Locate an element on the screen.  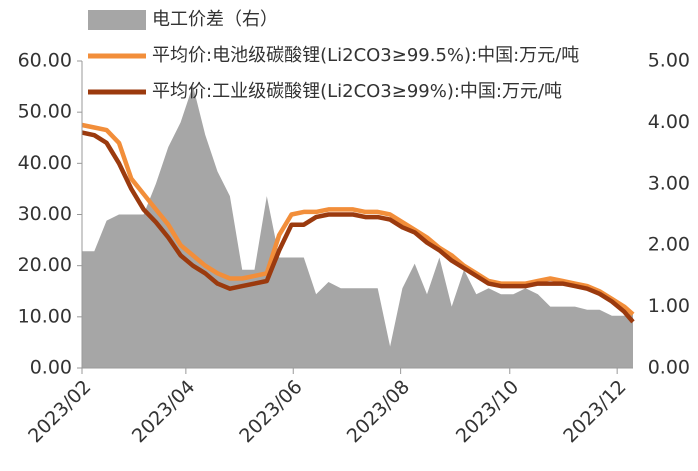
y2-tick-label: 1.00 is located at coordinates (669, 306).